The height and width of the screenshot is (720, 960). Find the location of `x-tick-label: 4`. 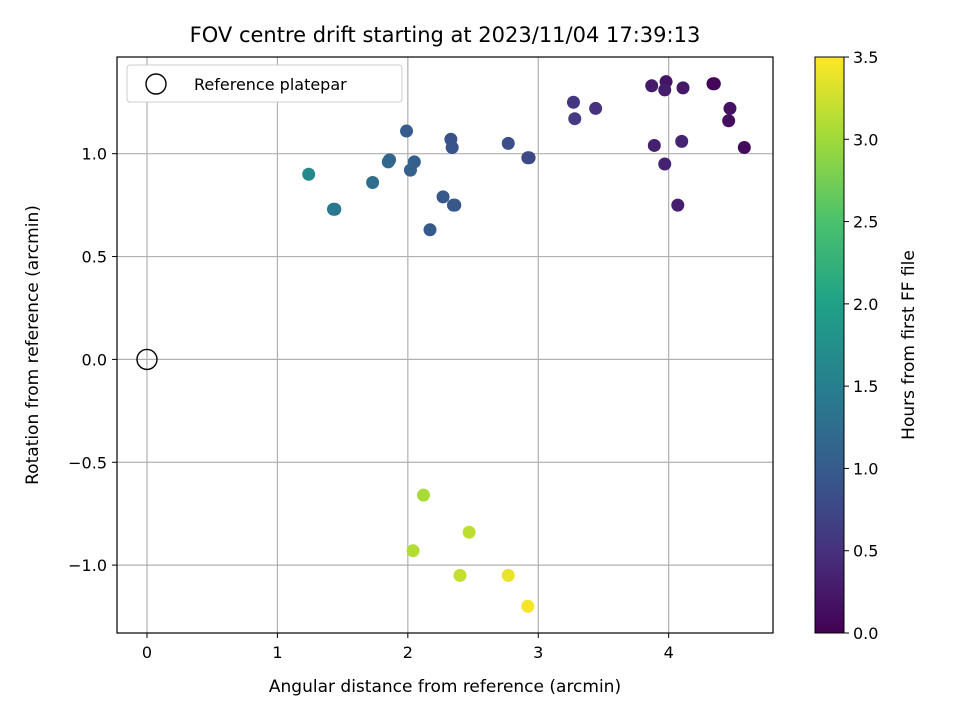

x-tick-label: 4 is located at coordinates (669, 652).